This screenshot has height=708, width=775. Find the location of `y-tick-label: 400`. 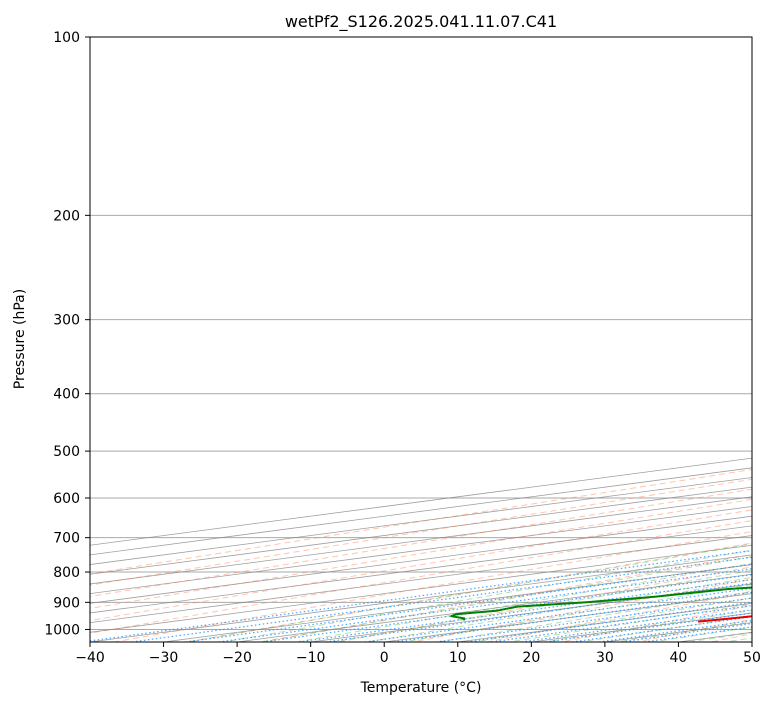

y-tick-label: 400 is located at coordinates (66, 395).